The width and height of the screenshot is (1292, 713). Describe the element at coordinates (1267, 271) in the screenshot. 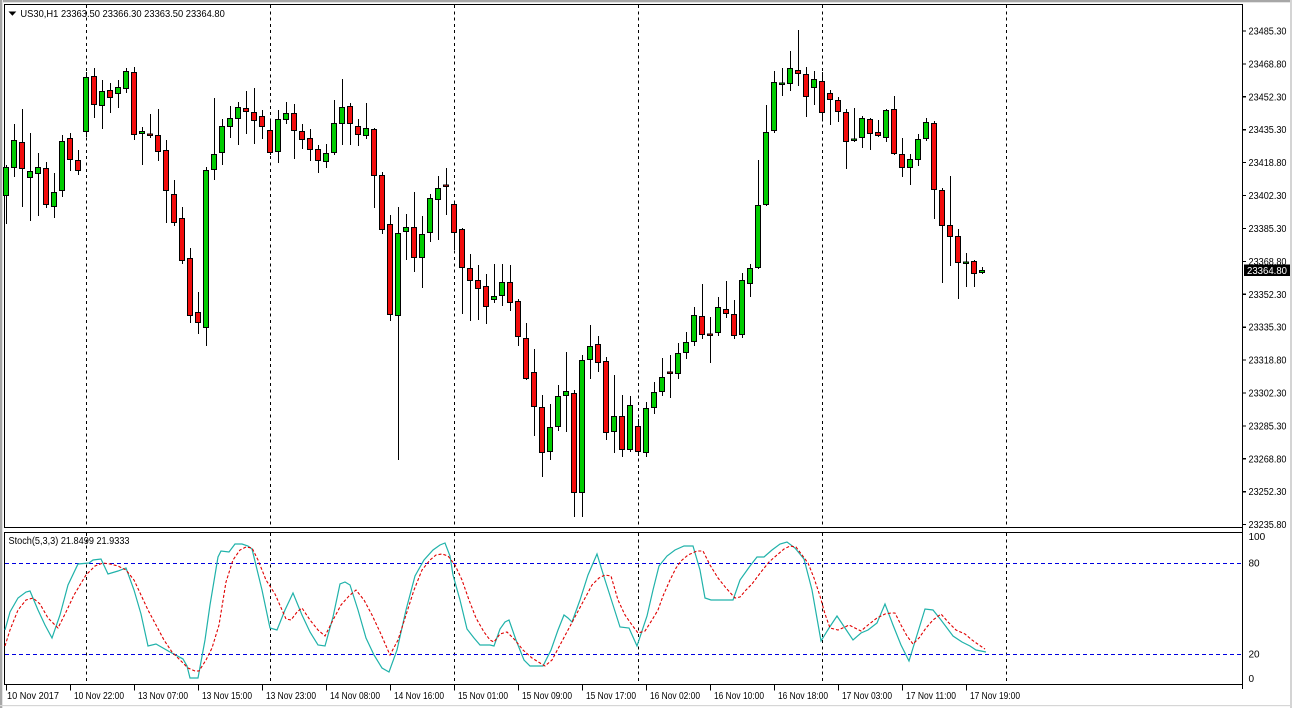

I see `svg-text: 23364.80` at that location.